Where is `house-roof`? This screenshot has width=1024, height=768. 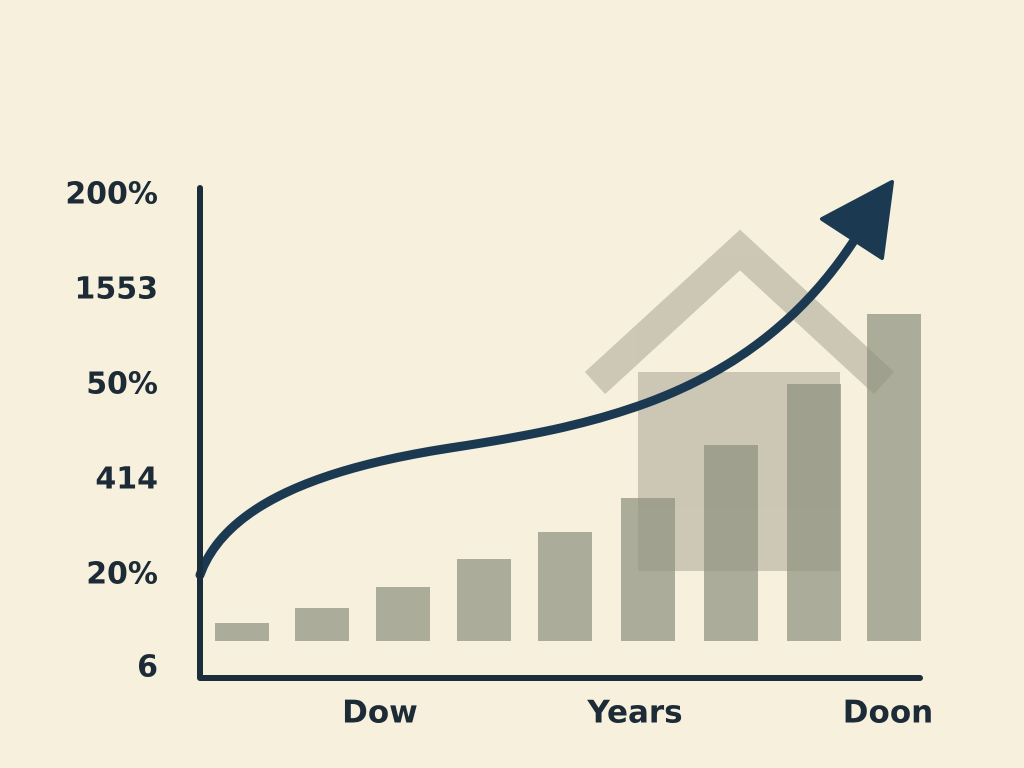 house-roof is located at coordinates (739, 312).